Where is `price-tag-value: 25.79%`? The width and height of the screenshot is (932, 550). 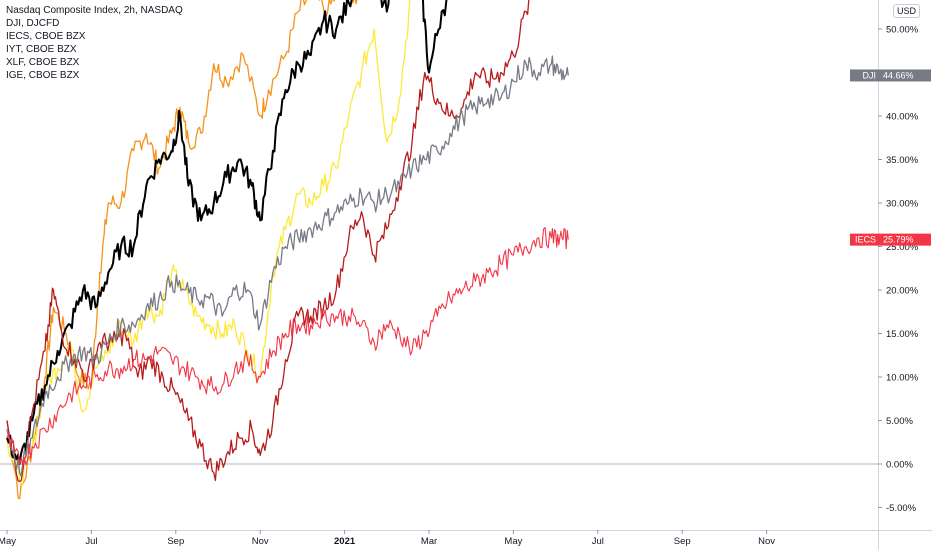 price-tag-value: 25.79% is located at coordinates (898, 240).